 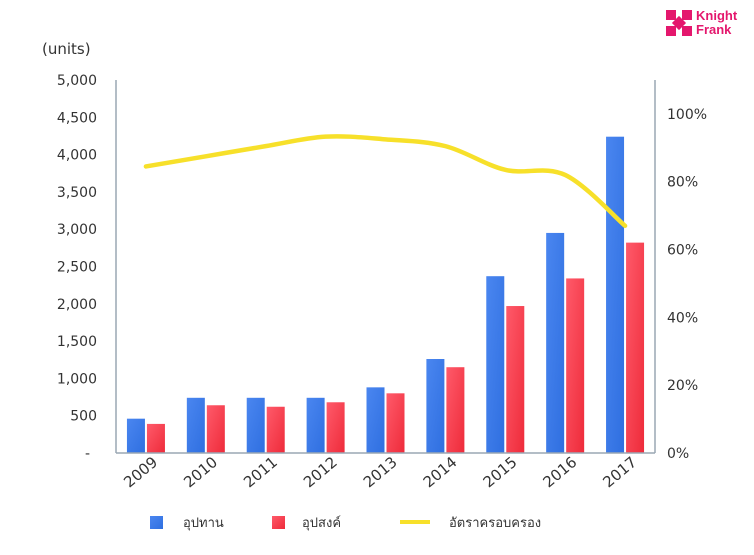 I want to click on legend-label-occupancy: อัตราครอบครอง, so click(x=495, y=523).